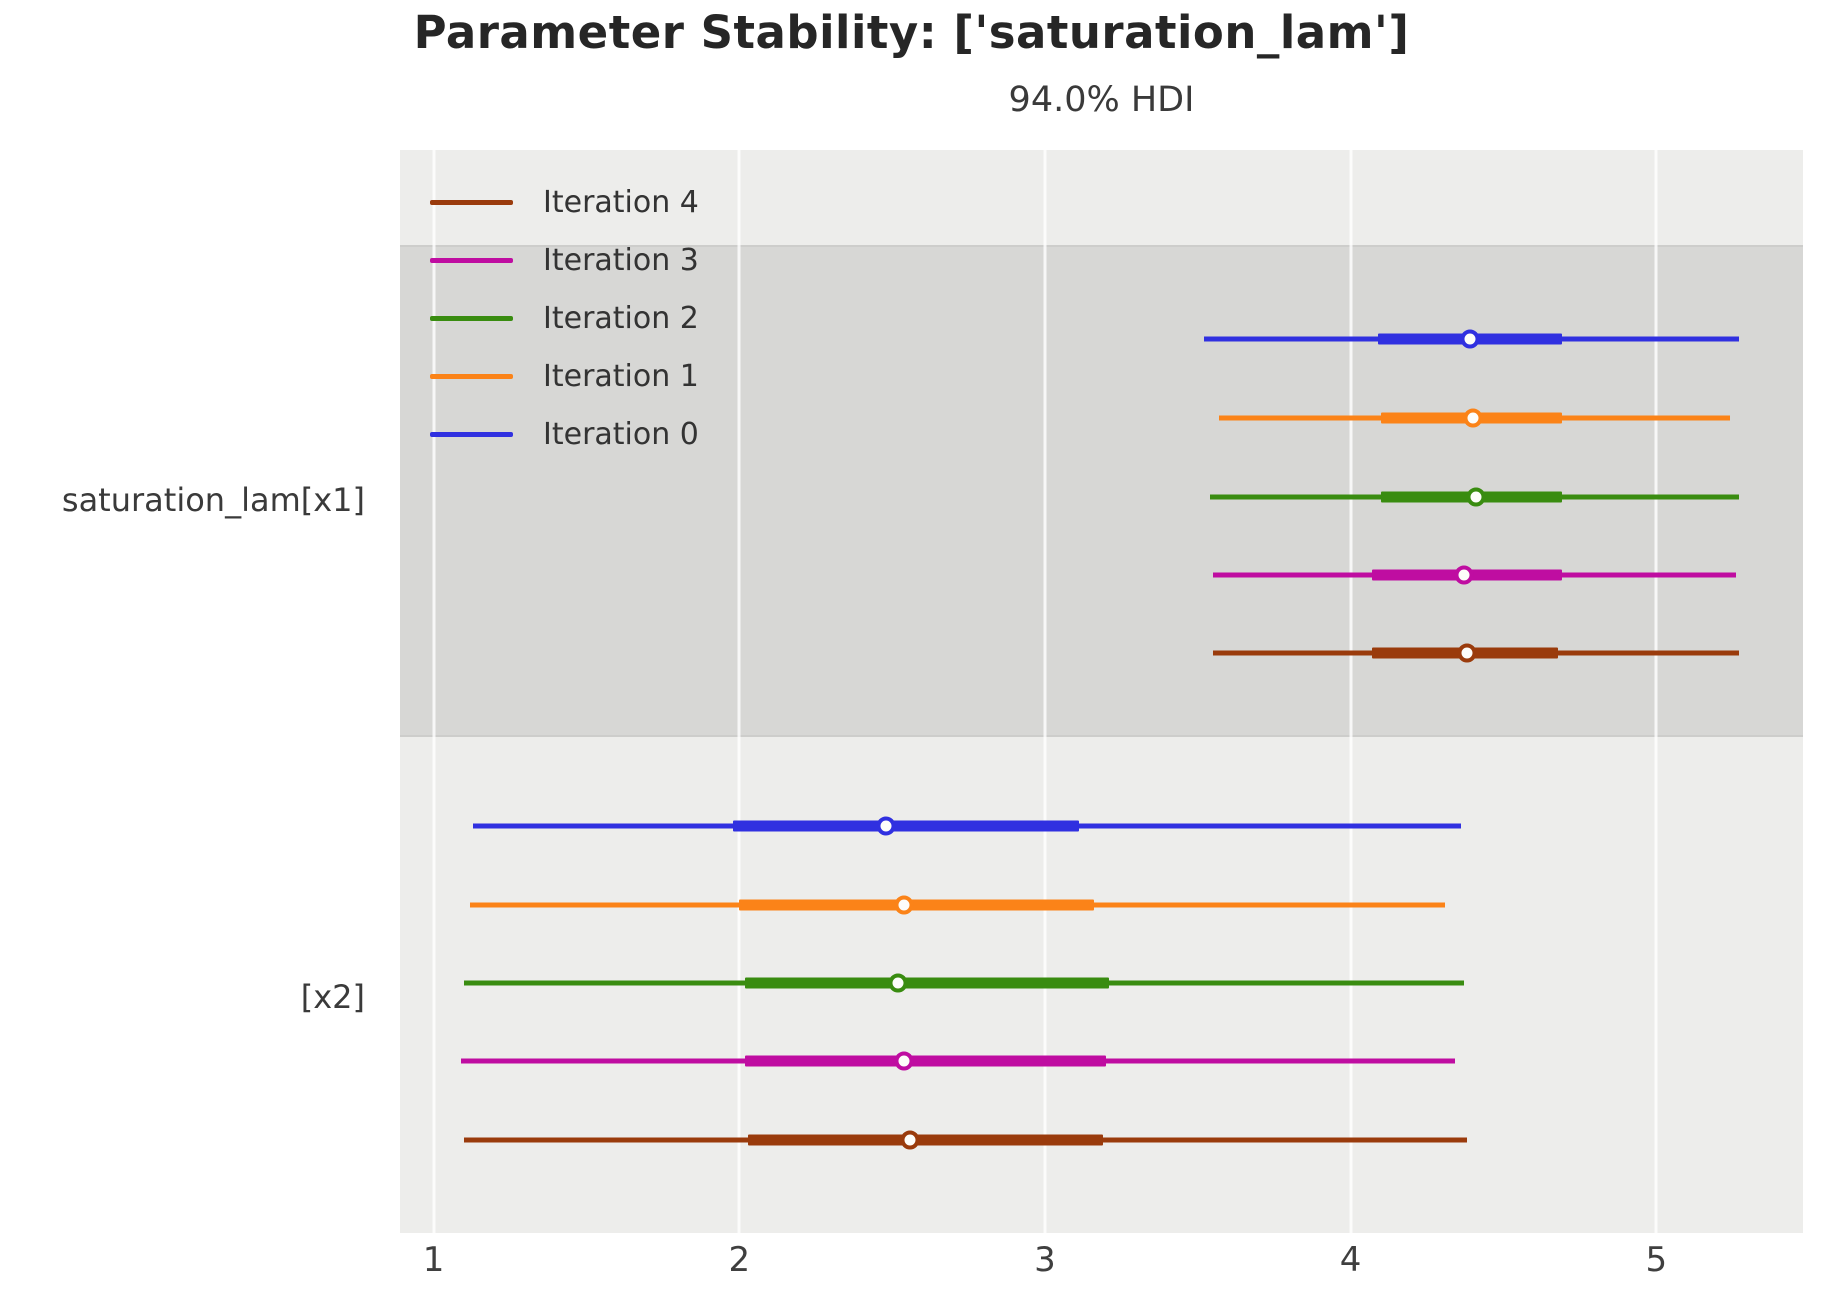 Image resolution: width=1823 pixels, height=1303 pixels. What do you see at coordinates (1101, 1263) in the screenshot?
I see `x-axis-tick-labels: 1 2 3 4 5` at bounding box center [1101, 1263].